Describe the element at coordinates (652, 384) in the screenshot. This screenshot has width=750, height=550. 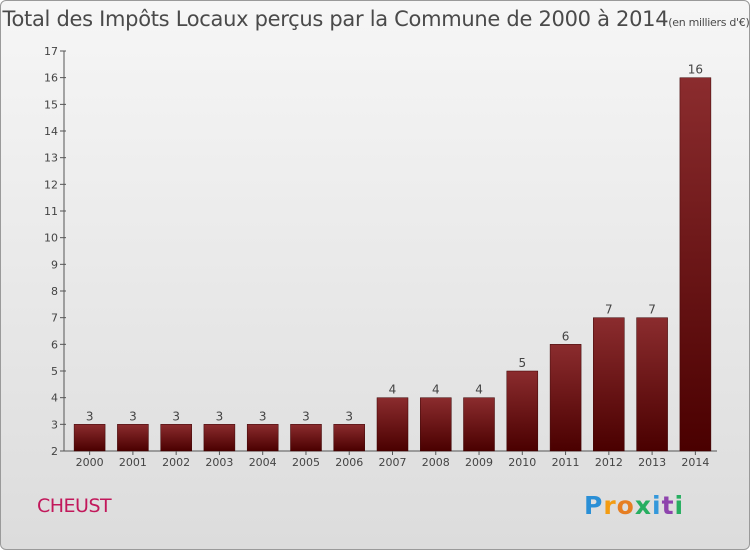
I see `bar-2013` at that location.